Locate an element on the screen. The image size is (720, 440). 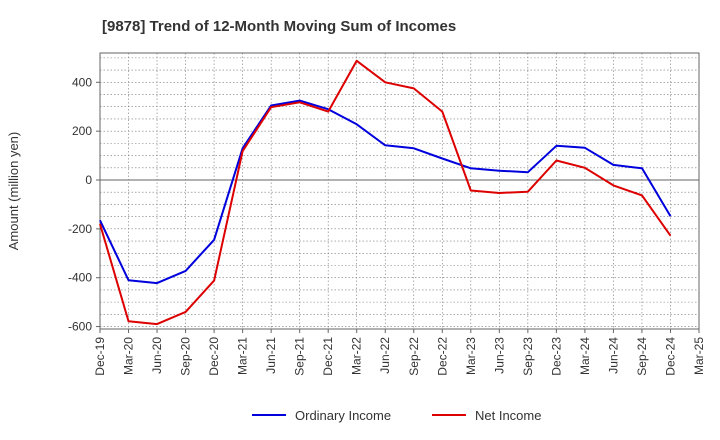
x-tick-label: Jun-24 is located at coordinates (613, 355).